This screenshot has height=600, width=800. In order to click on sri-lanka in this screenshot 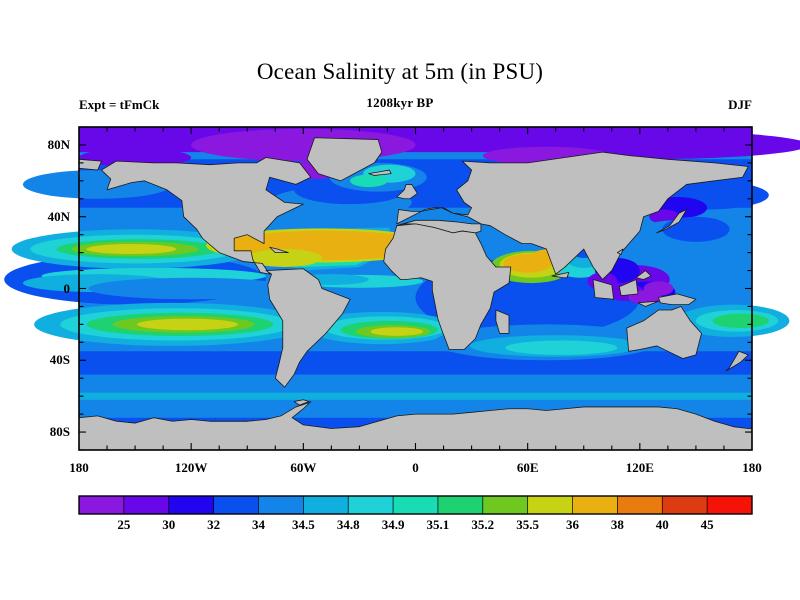, I will do `click(560, 275)`.